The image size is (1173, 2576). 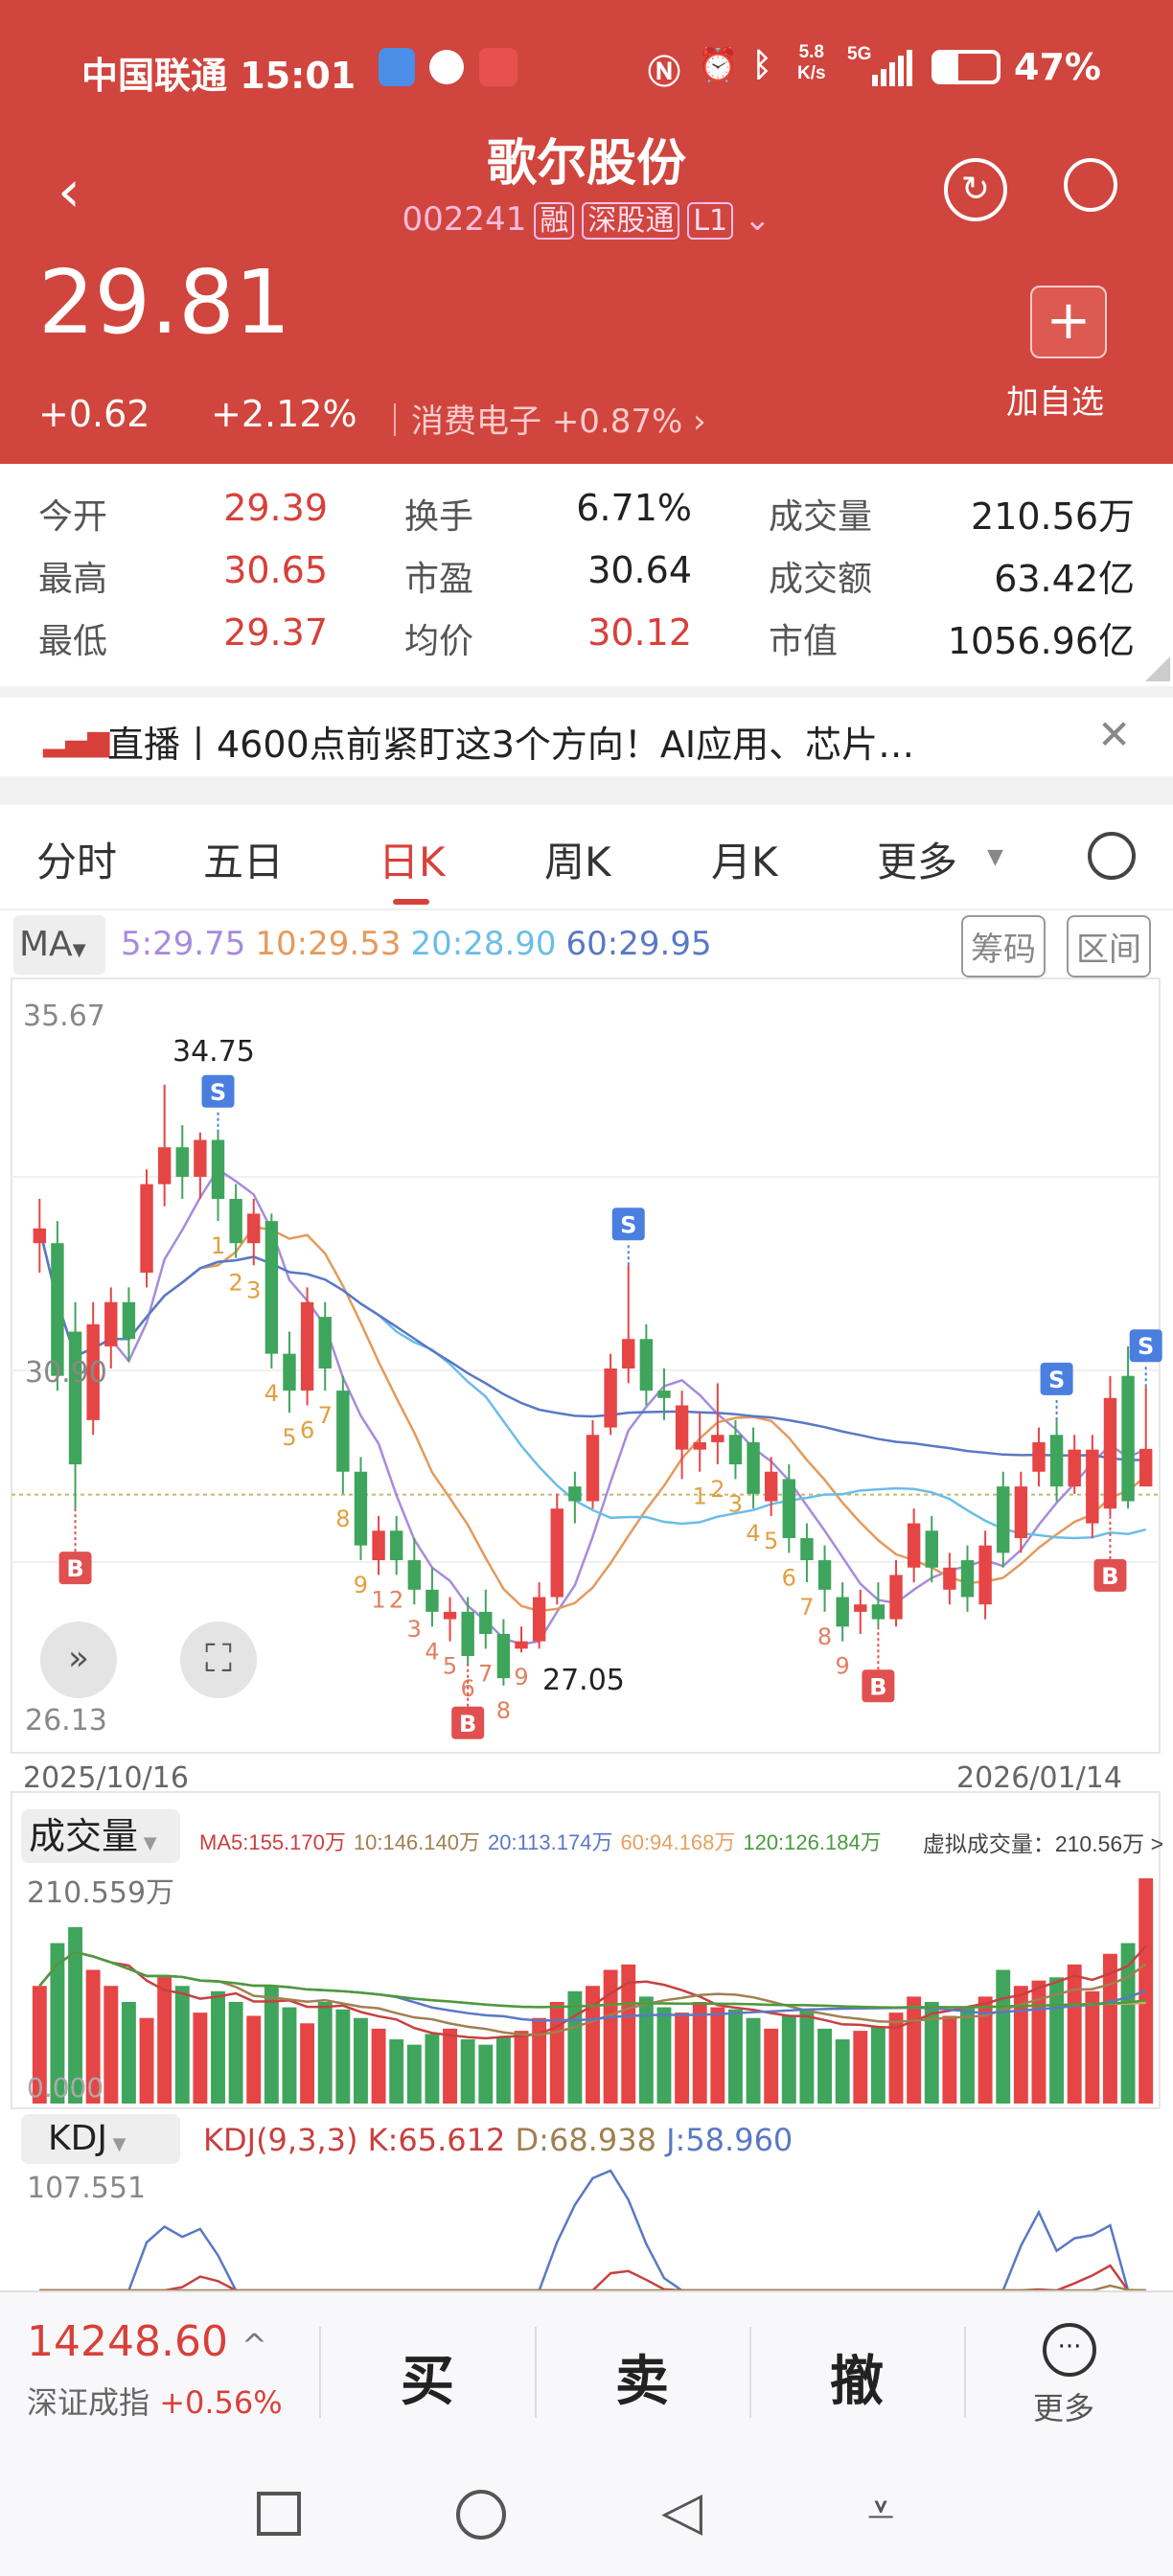 I want to click on stat-value: 29.37, so click(x=275, y=632).